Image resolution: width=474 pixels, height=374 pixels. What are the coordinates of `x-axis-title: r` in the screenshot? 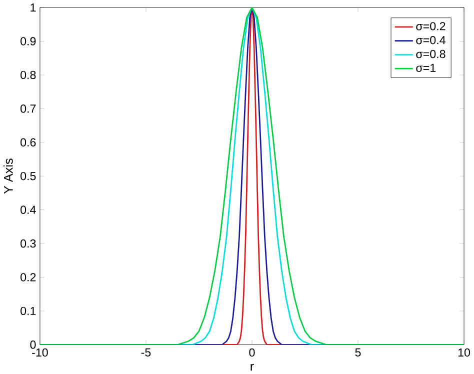 It's located at (252, 367).